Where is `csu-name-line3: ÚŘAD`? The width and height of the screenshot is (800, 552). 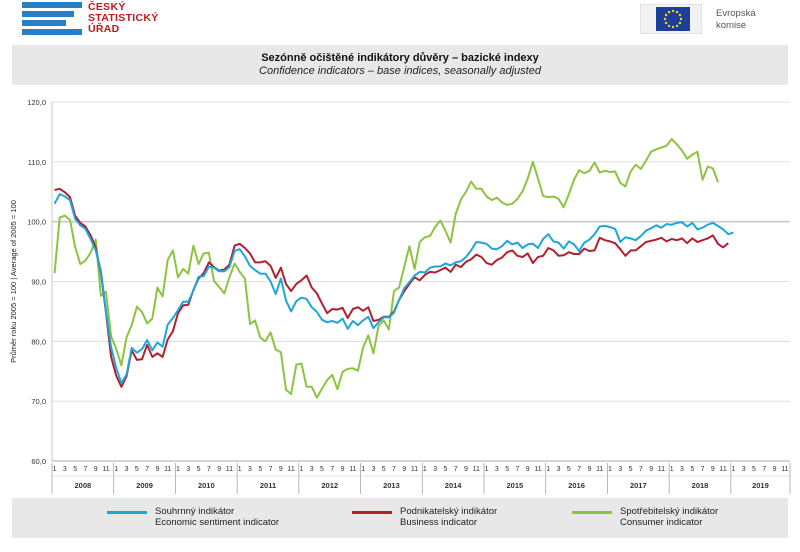 csu-name-line3: ÚŘAD is located at coordinates (104, 29).